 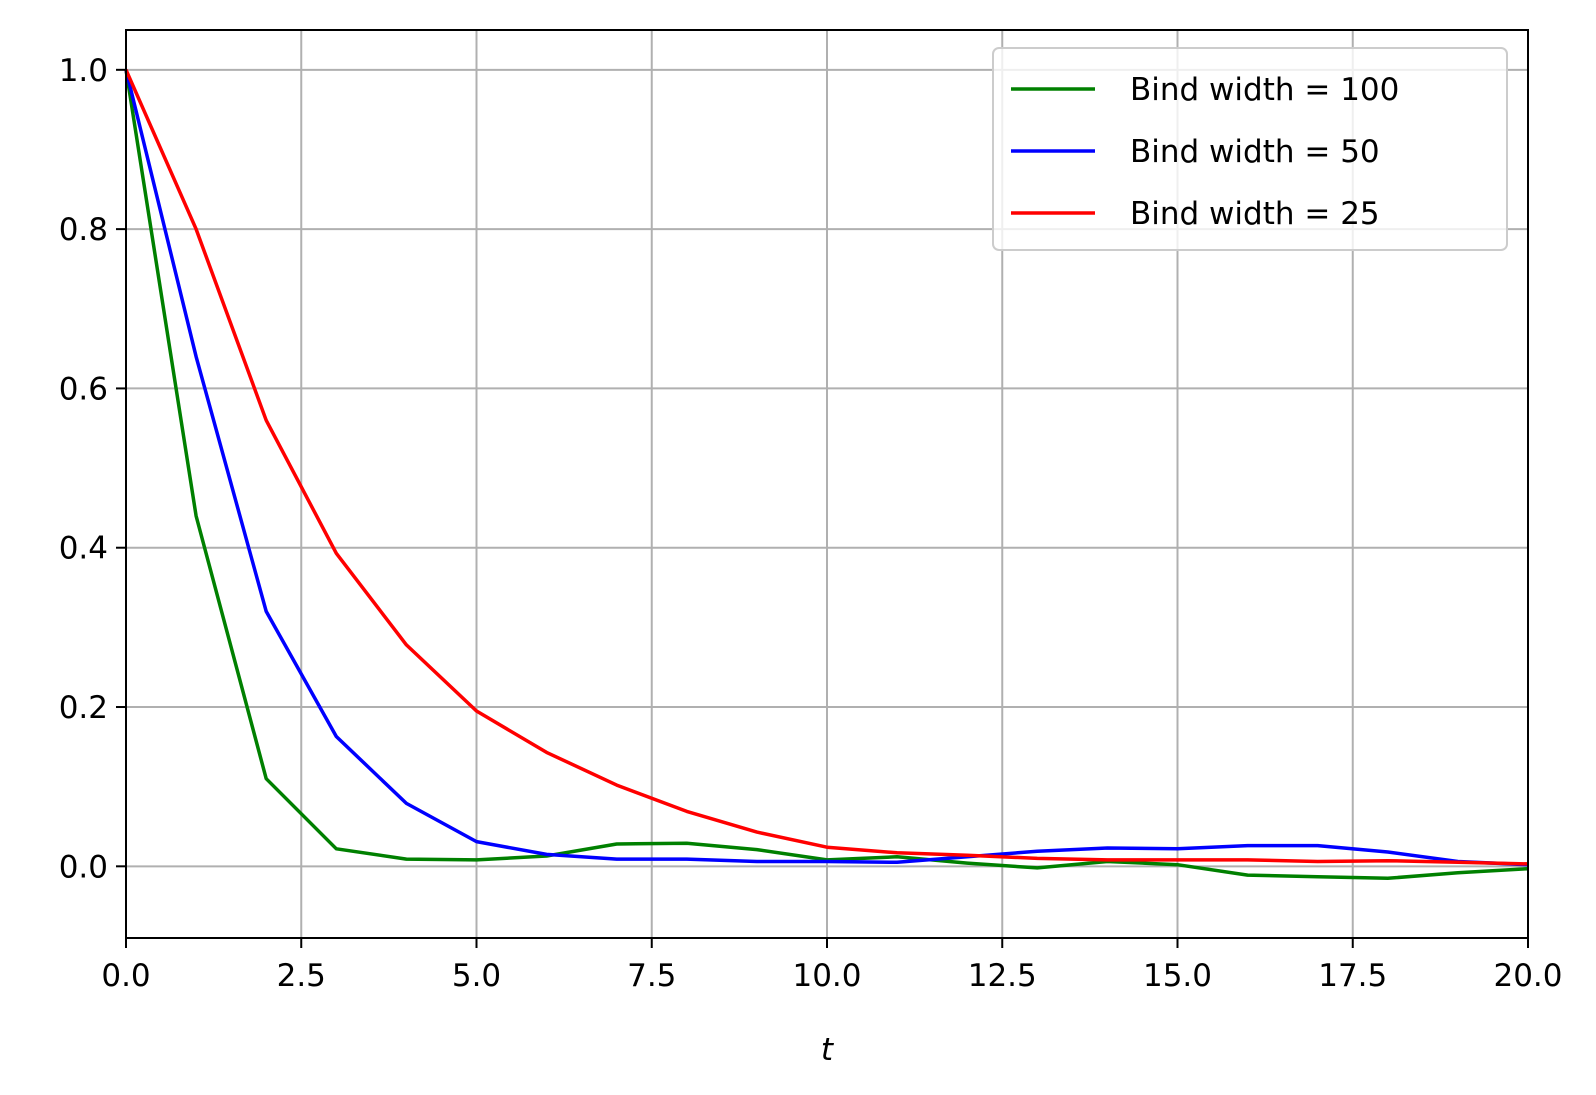 What do you see at coordinates (83, 389) in the screenshot?
I see `y-tick-label: 0.6` at bounding box center [83, 389].